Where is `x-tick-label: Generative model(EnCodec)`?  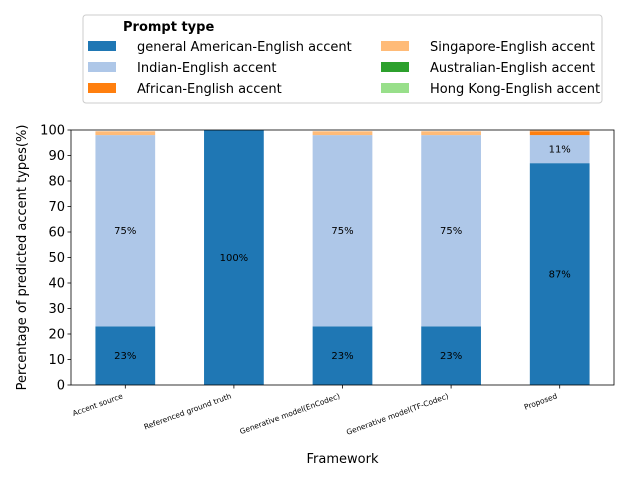 x-tick-label: Generative model(EnCodec) is located at coordinates (290, 413).